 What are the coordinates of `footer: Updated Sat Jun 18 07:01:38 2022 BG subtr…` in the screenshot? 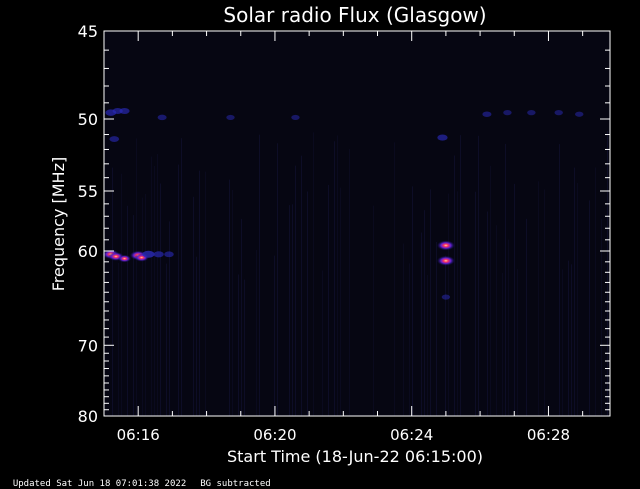 It's located at (143, 479).